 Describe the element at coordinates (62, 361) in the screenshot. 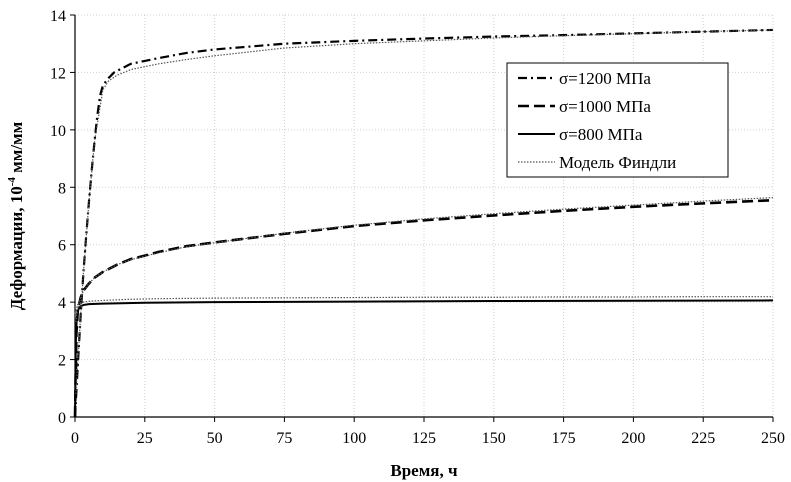

I see `y-tick-label: 2` at that location.